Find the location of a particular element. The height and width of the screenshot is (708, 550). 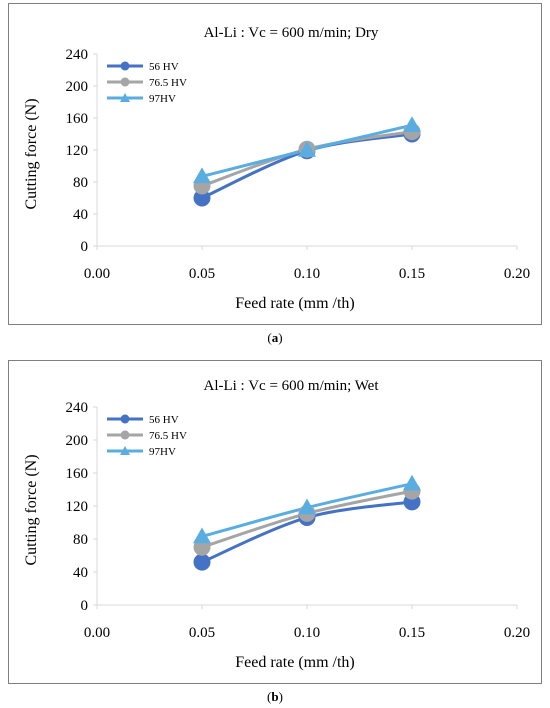

caption-b-letter: b is located at coordinates (275, 696).